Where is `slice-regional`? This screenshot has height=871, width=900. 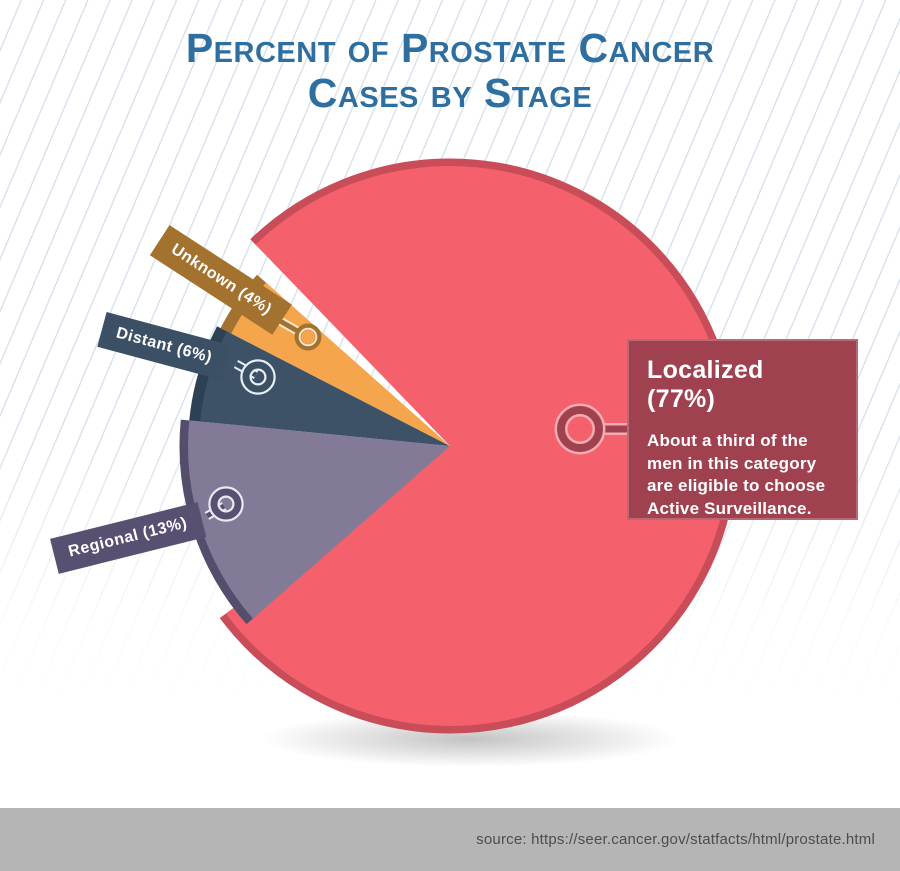 slice-regional is located at coordinates (318, 519).